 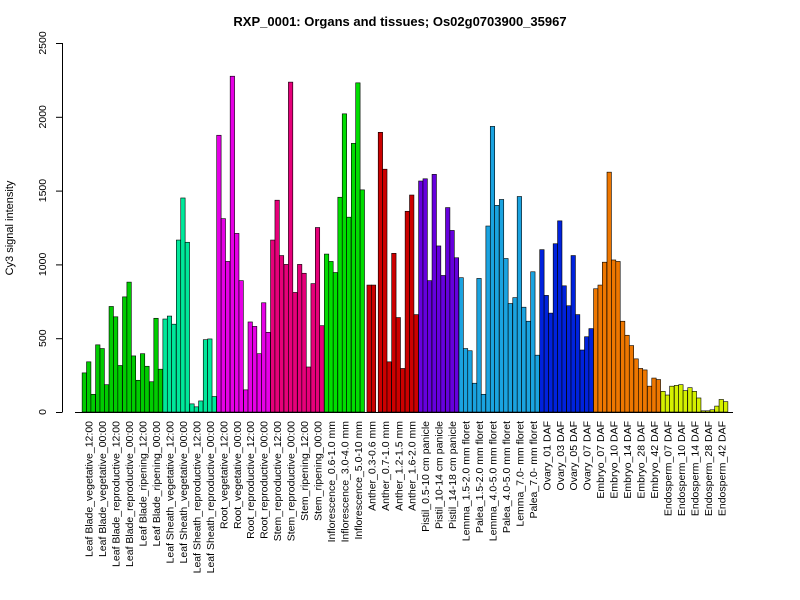 I want to click on x-tick-label: Palea_1.5-2.0 mm floret, so click(x=480, y=477).